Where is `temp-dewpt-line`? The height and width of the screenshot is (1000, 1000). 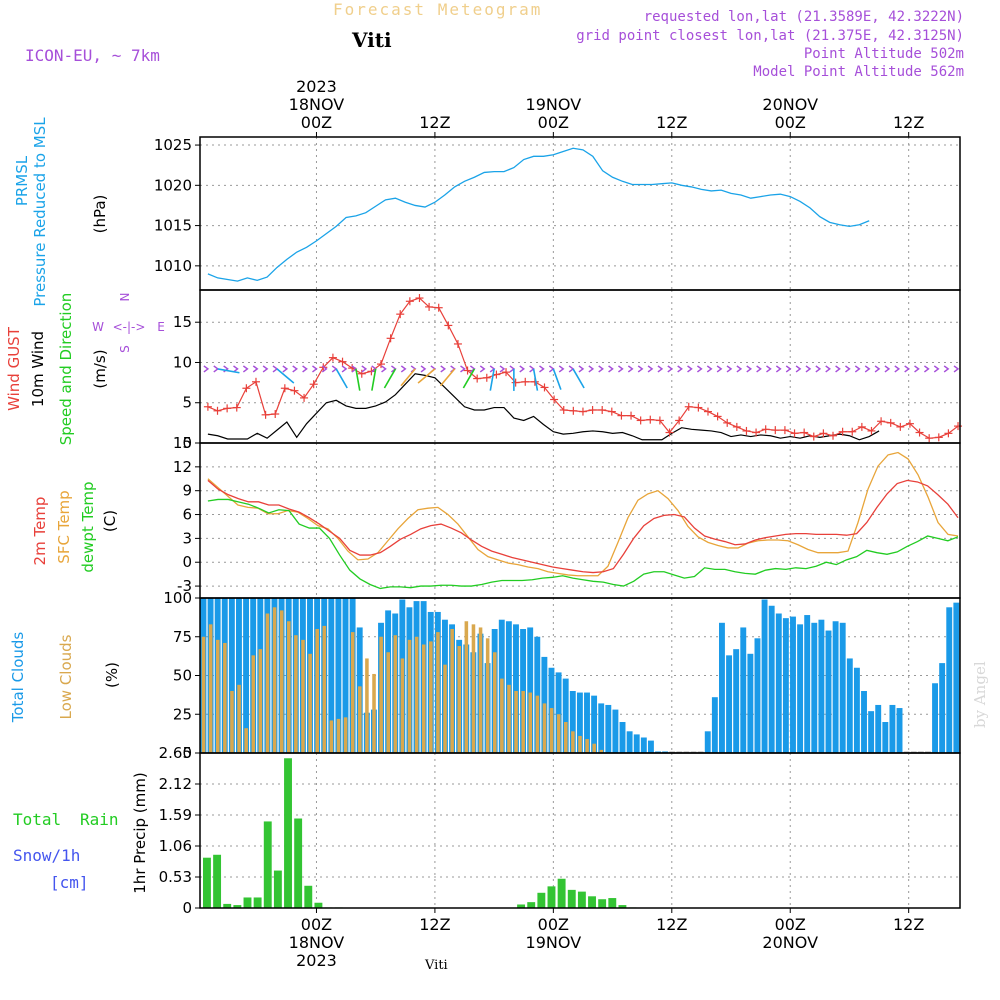
temp-dewpt-line is located at coordinates (583, 544).